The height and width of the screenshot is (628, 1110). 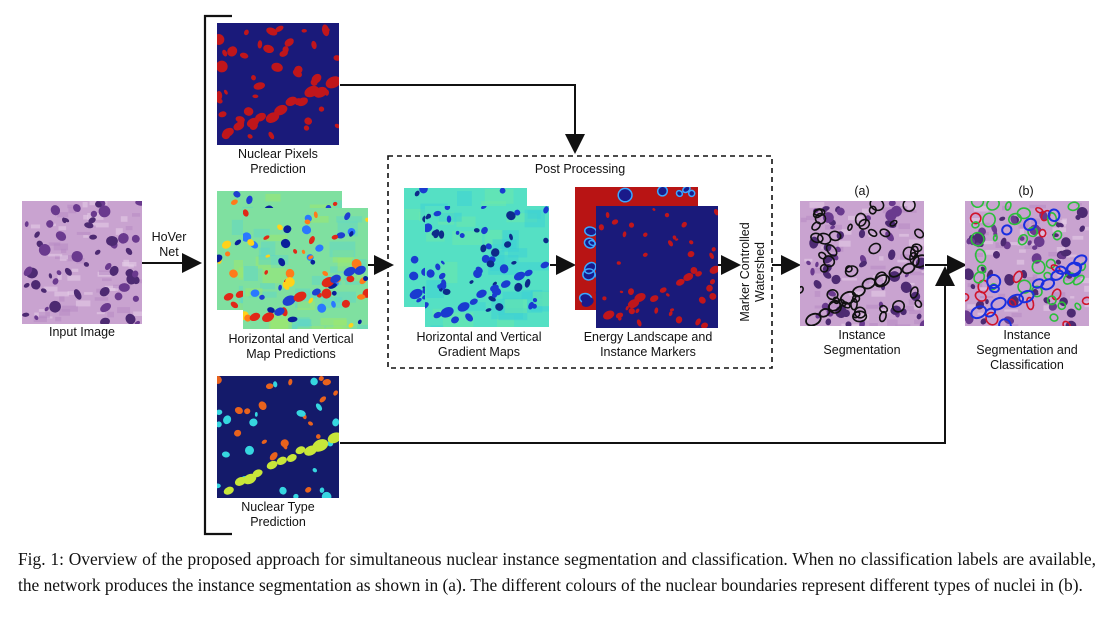 I want to click on cls-label-line-1: Instance, so click(x=1027, y=335).